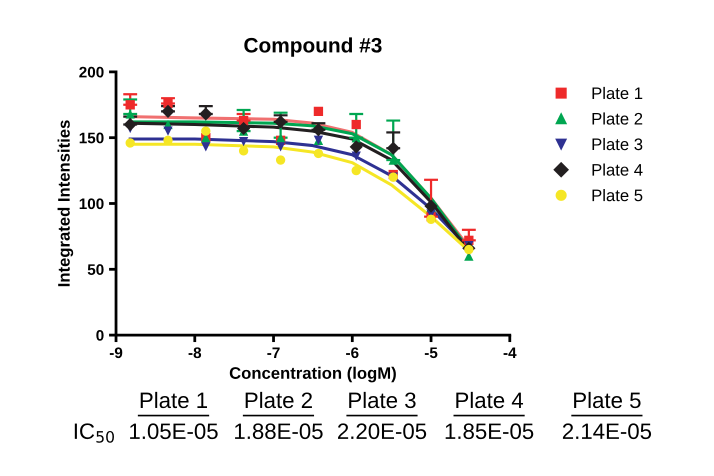 The height and width of the screenshot is (476, 714). I want to click on legend-label: Plate 4, so click(617, 169).